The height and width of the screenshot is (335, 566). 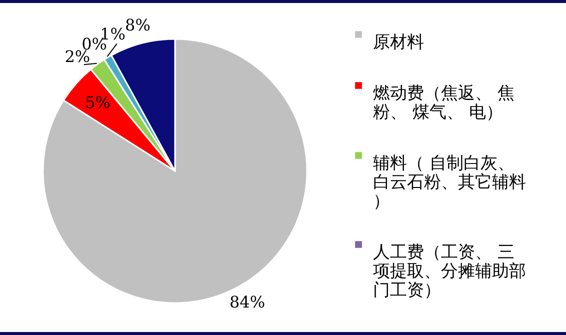 What do you see at coordinates (443, 103) in the screenshot?
I see `legend-label: 燃动费（焦返、 焦粉、 煤气、 电）` at bounding box center [443, 103].